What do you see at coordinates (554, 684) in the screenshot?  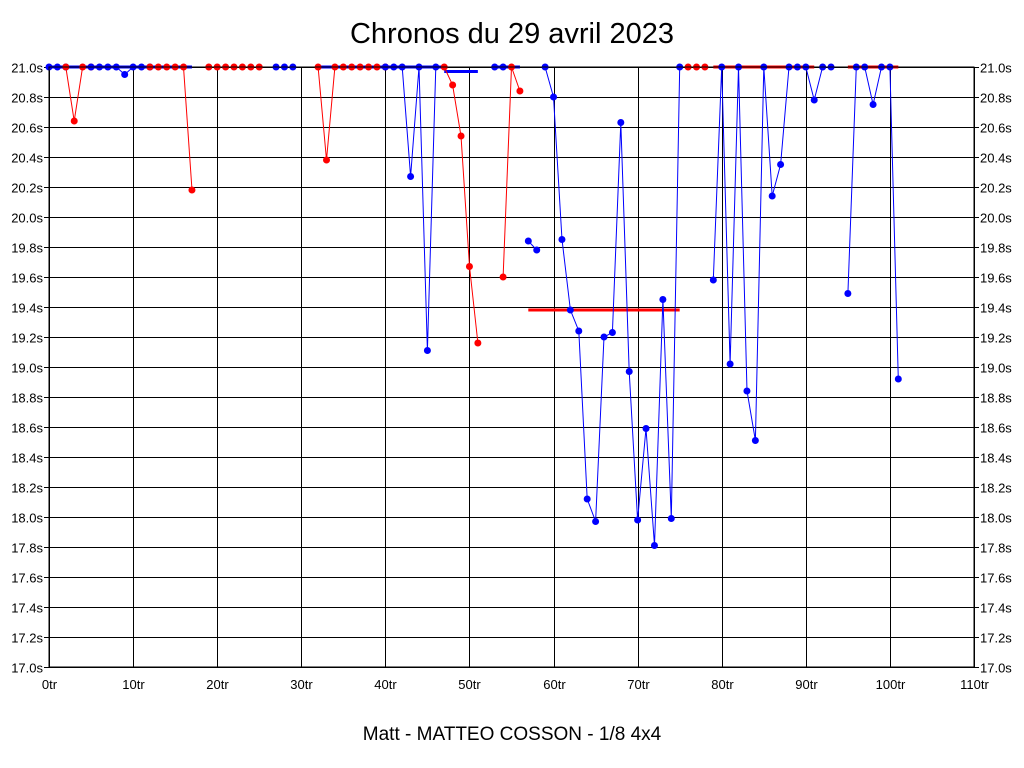 I see `x-tick-label: 60tr` at bounding box center [554, 684].